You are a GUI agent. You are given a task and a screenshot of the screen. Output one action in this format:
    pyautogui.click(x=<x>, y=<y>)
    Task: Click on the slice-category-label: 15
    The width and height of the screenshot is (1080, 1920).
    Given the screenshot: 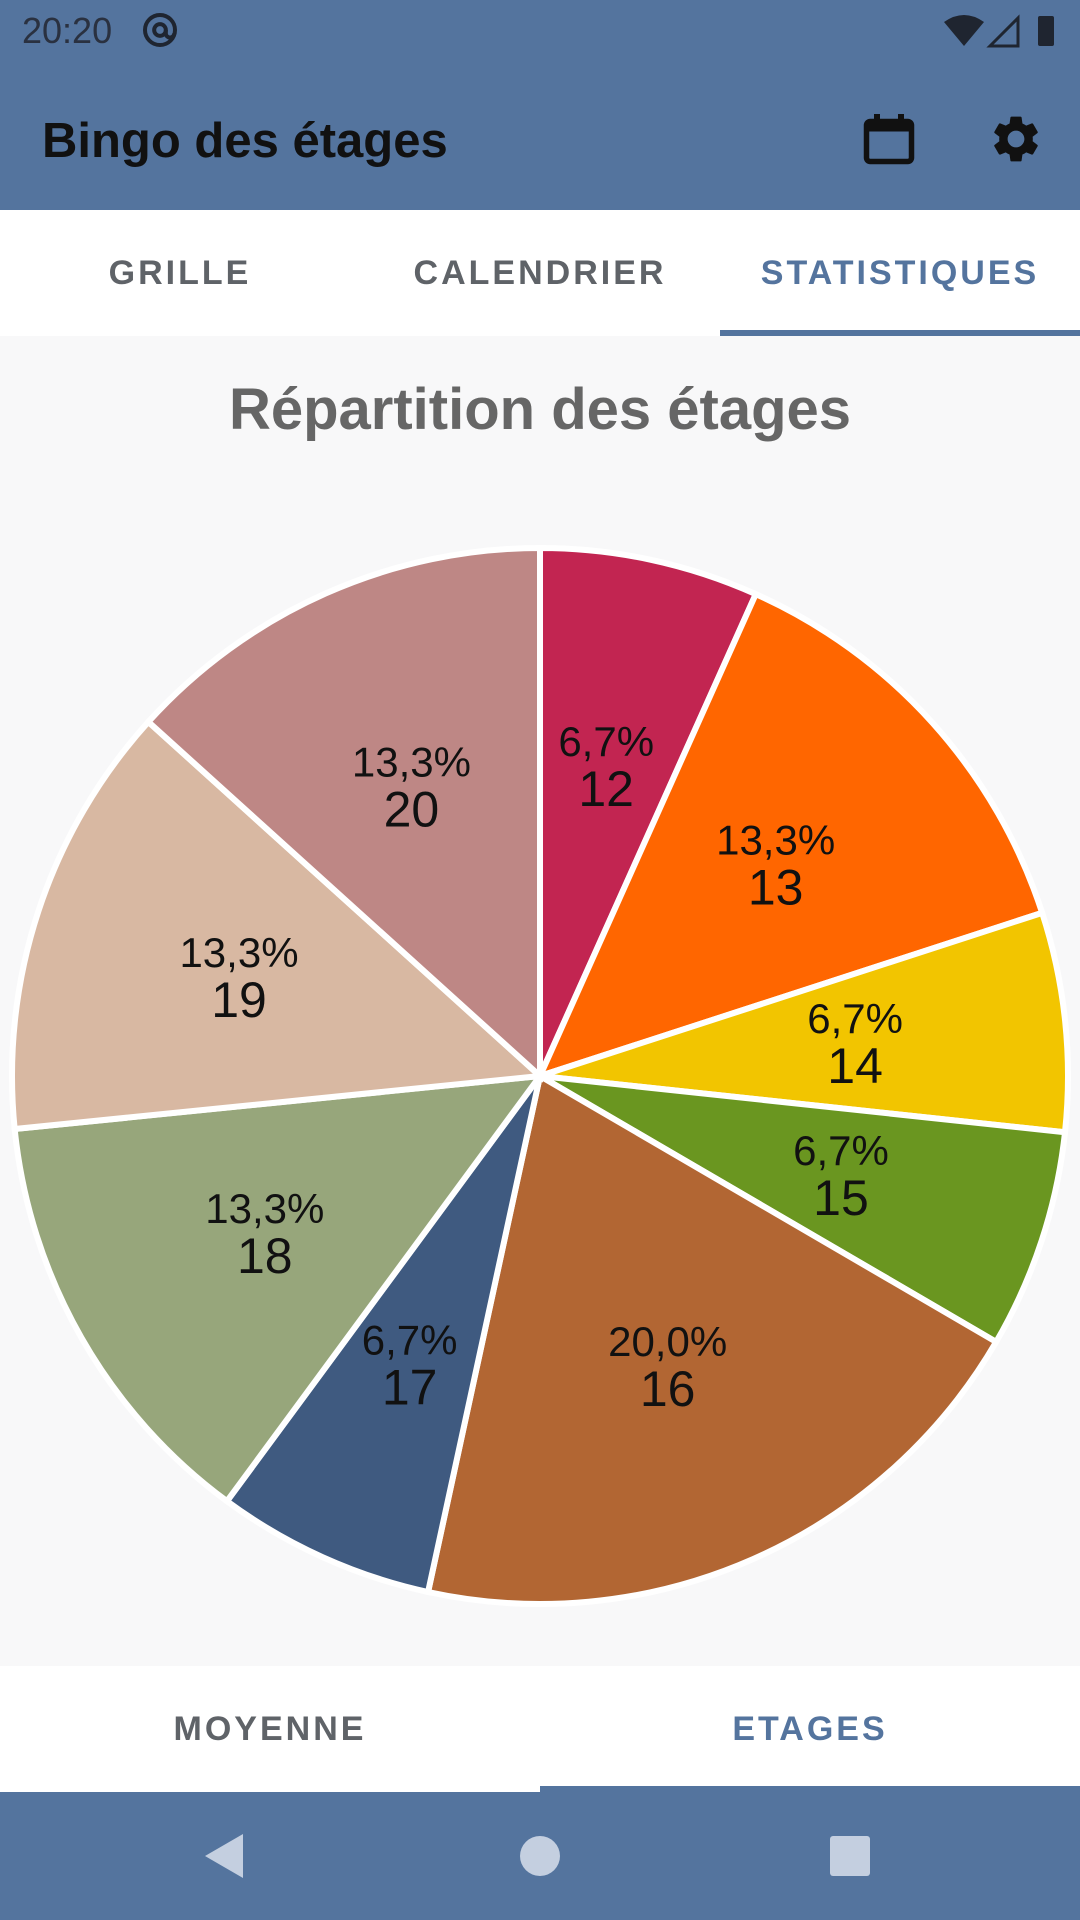 What is the action you would take?
    pyautogui.click(x=841, y=1198)
    